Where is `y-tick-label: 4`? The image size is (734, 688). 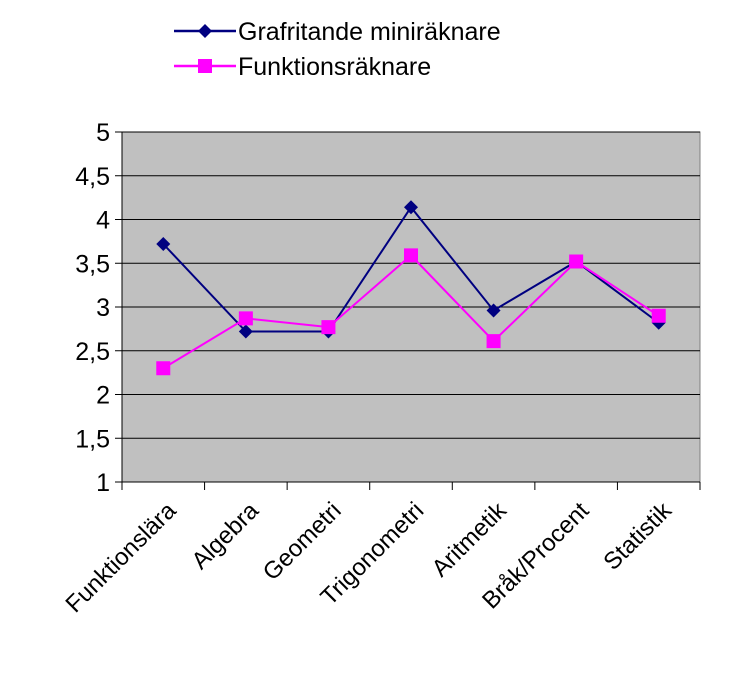 y-tick-label: 4 is located at coordinates (103, 221).